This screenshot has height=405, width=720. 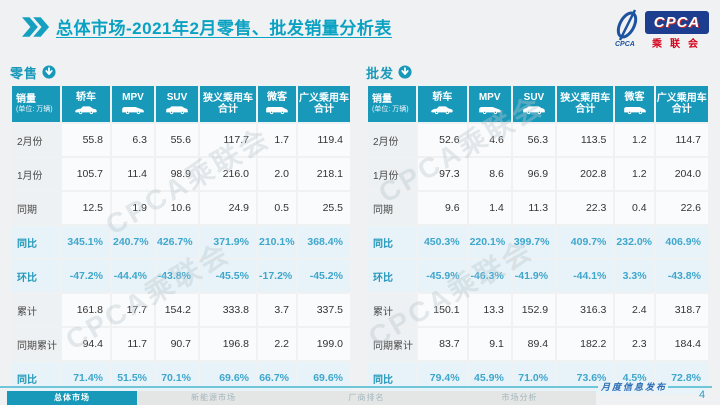 I want to click on cell-value: 97.3, so click(x=442, y=174).